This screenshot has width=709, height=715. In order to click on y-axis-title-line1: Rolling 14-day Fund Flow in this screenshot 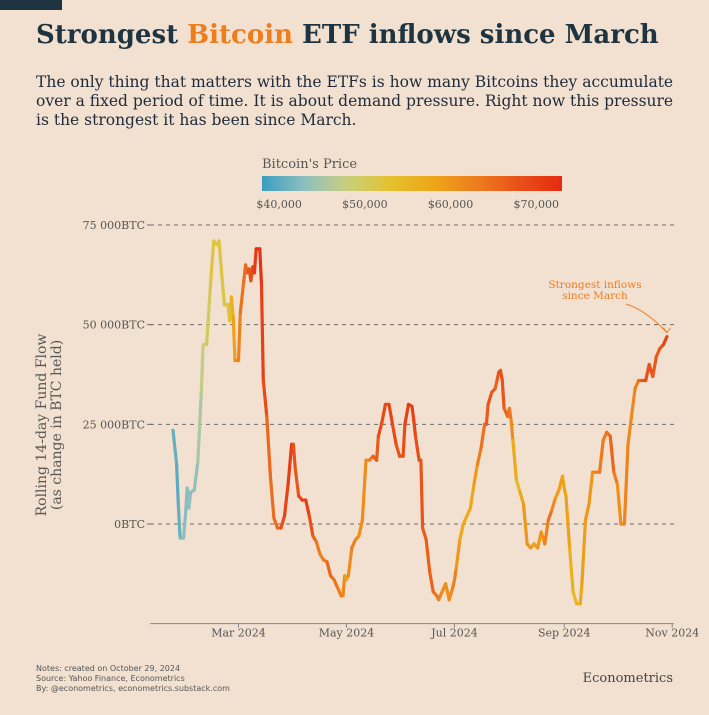, I will do `click(42, 425)`.